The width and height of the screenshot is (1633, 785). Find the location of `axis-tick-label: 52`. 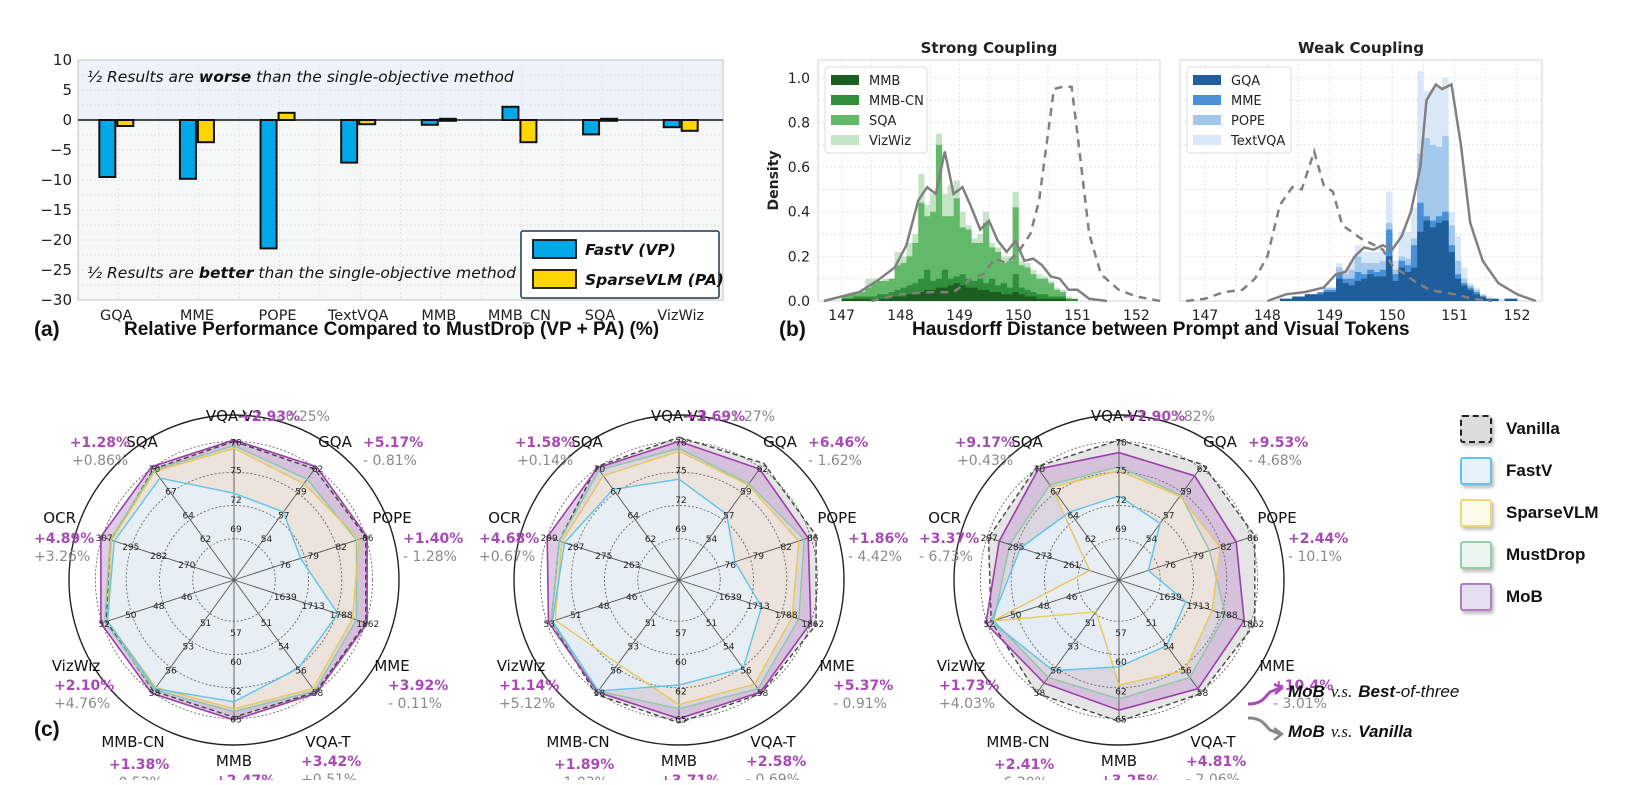

axis-tick-label: 52 is located at coordinates (988, 625).